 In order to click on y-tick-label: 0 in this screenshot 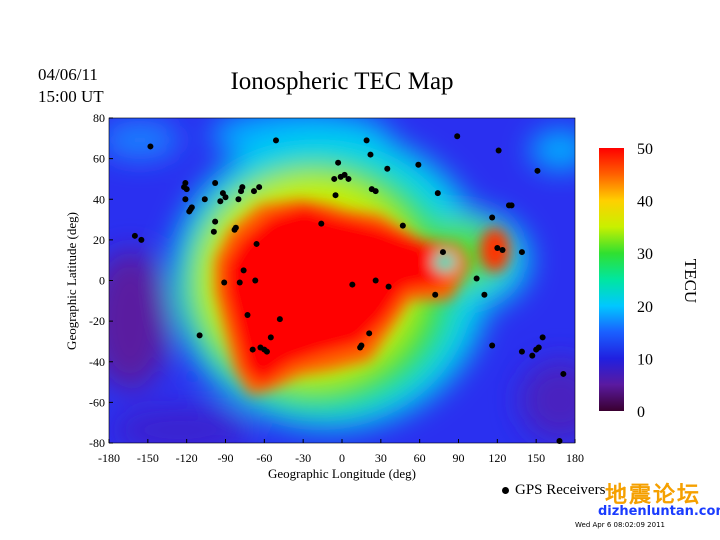, I will do `click(102, 281)`.